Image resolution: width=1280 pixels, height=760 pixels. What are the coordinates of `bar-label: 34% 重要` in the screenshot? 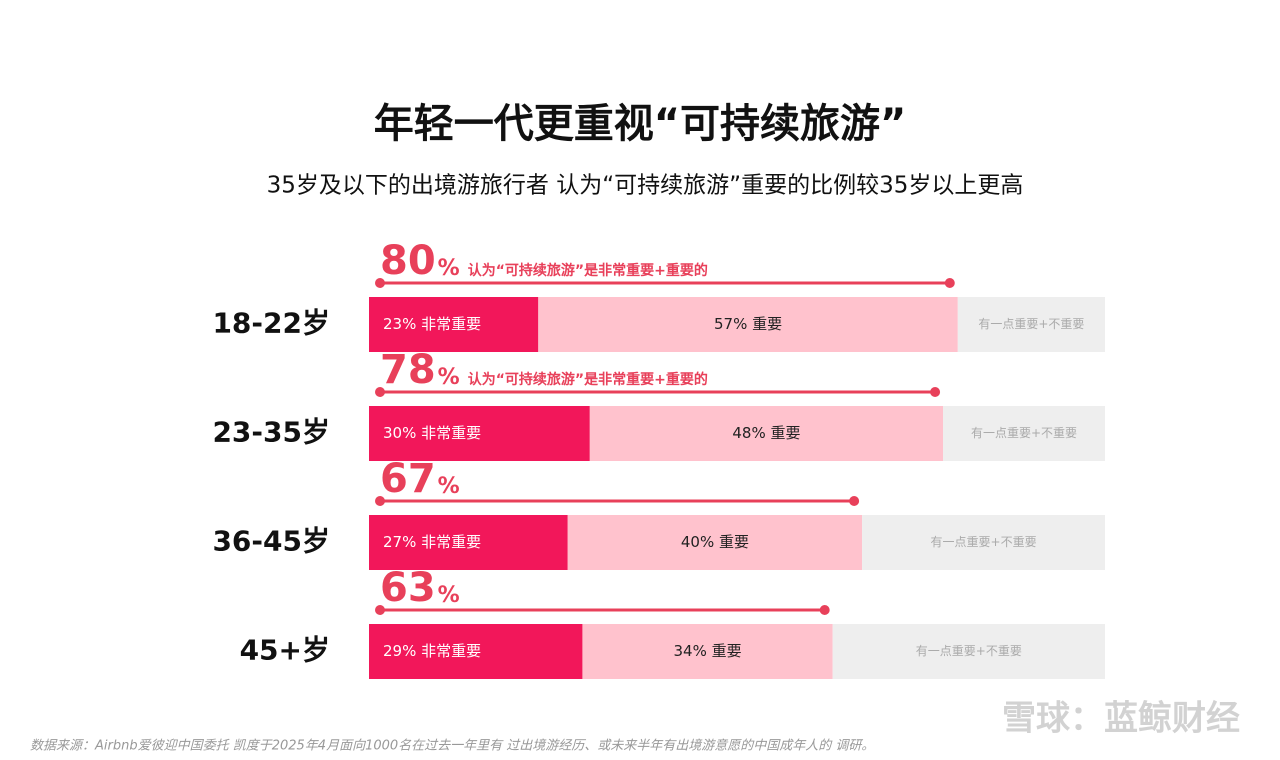 It's located at (708, 651).